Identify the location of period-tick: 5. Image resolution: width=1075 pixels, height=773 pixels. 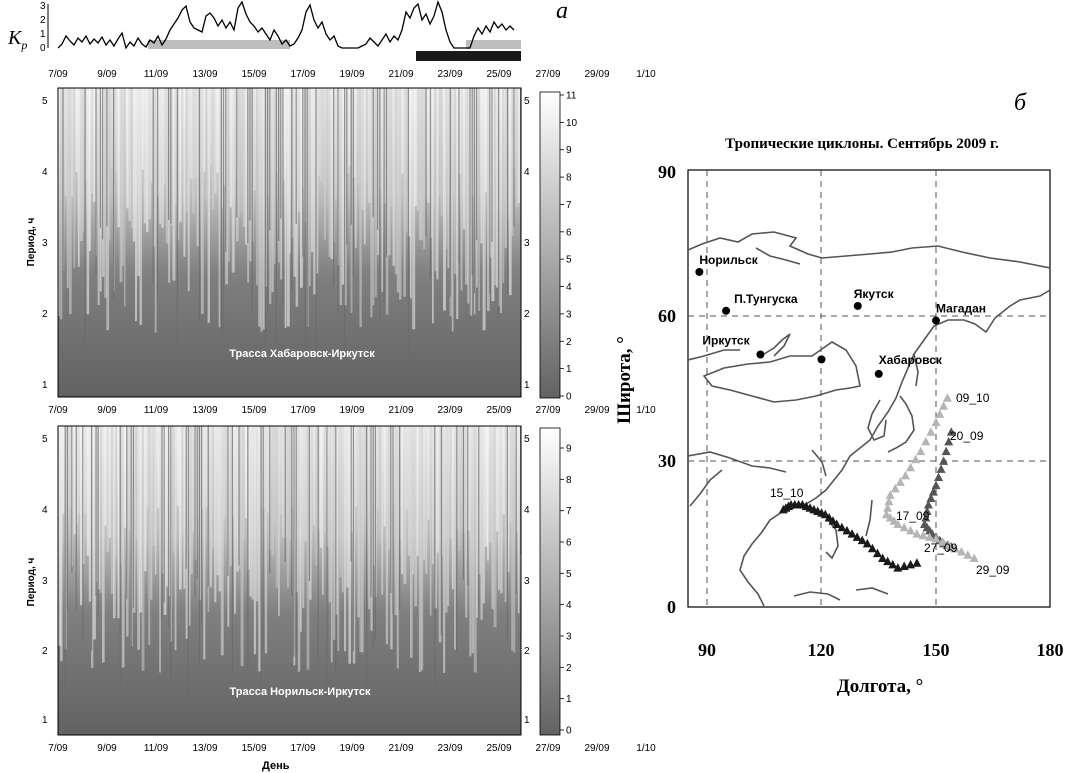
(45, 101).